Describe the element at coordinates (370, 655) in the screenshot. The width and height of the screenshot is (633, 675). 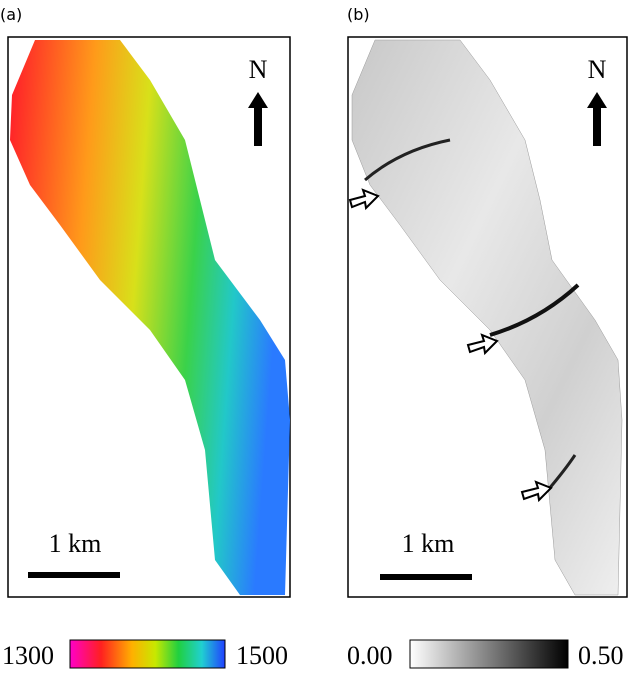
I see `colorbar-min: 0.00` at that location.